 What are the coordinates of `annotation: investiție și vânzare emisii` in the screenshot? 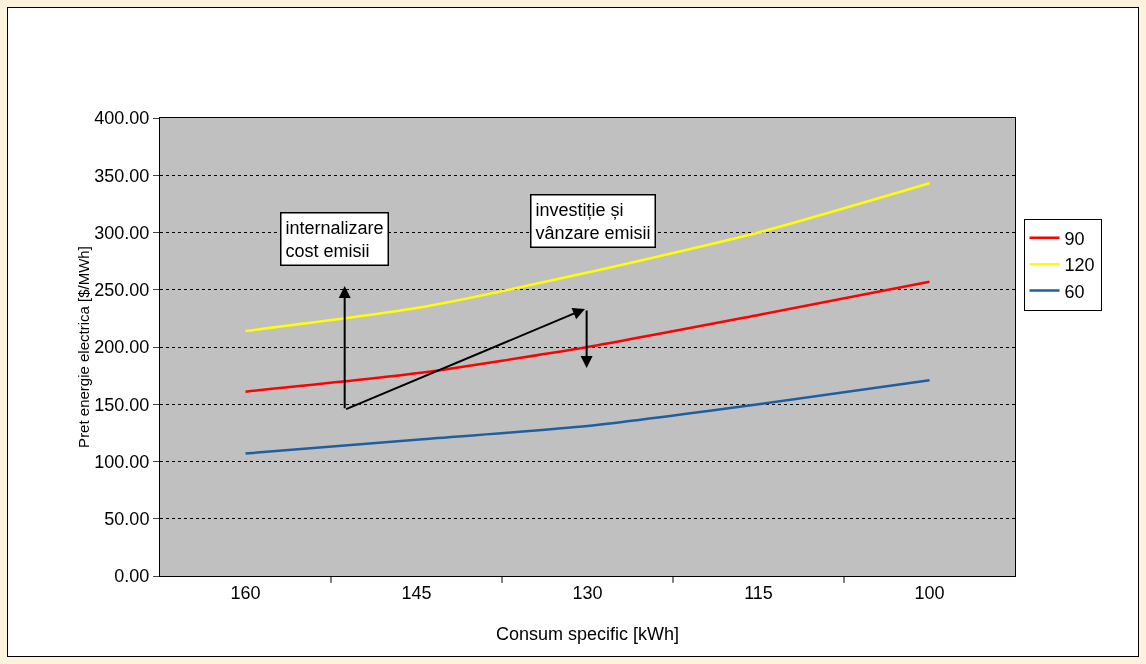 It's located at (593, 221).